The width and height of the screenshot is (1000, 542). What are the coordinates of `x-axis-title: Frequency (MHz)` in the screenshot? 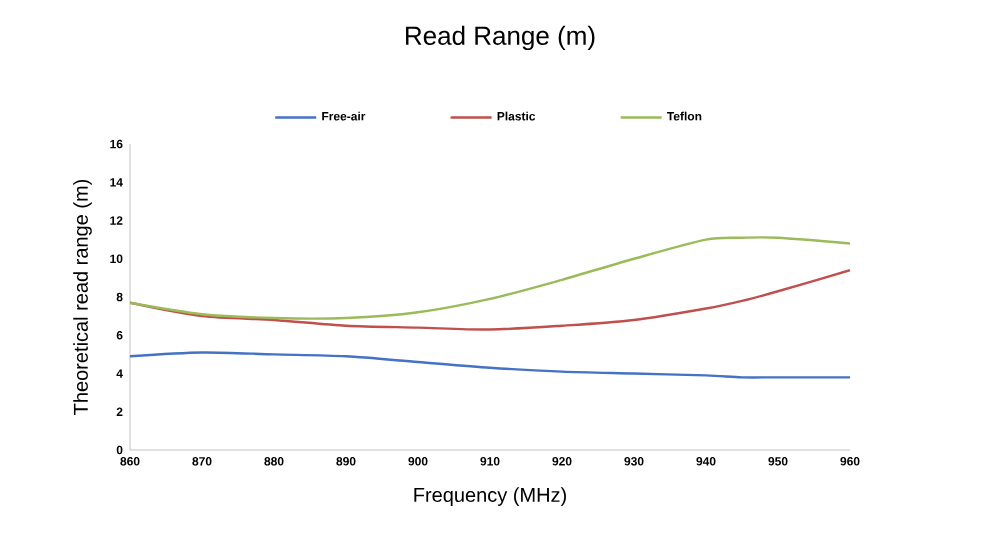 It's located at (490, 496).